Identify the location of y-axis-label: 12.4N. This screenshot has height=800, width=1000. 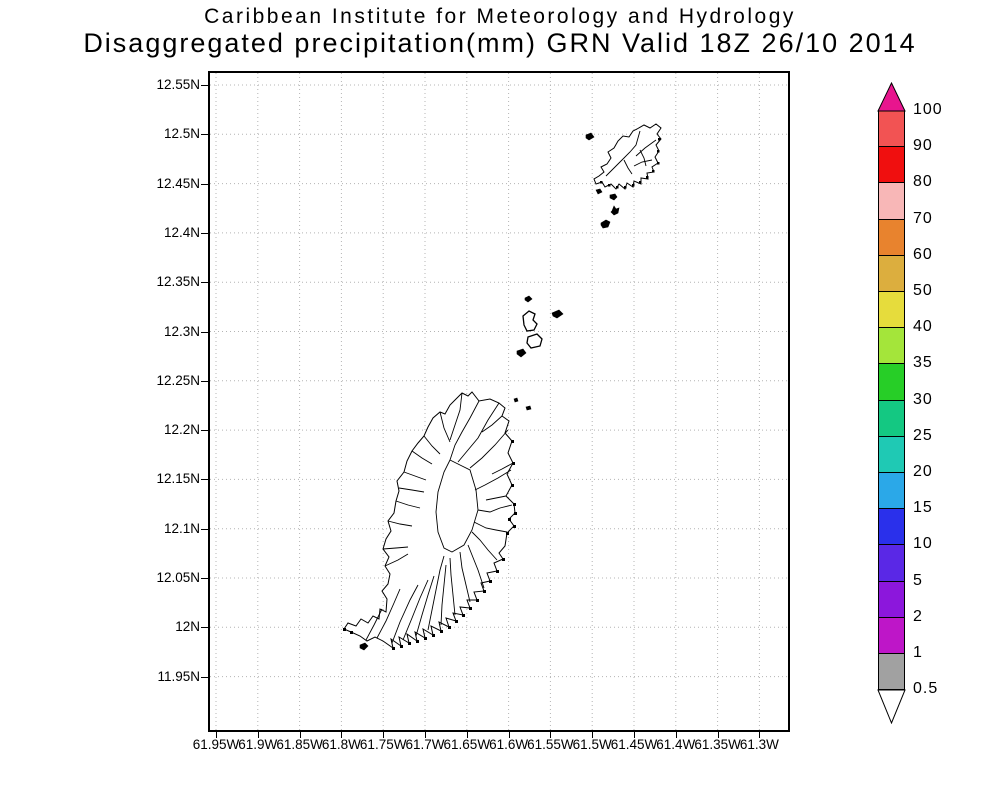
(181, 232).